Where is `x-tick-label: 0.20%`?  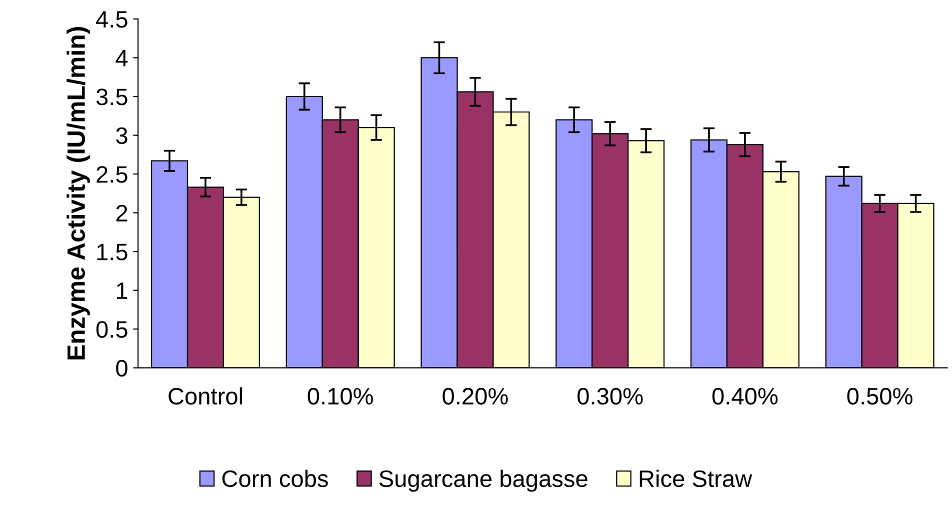 x-tick-label: 0.20% is located at coordinates (475, 396).